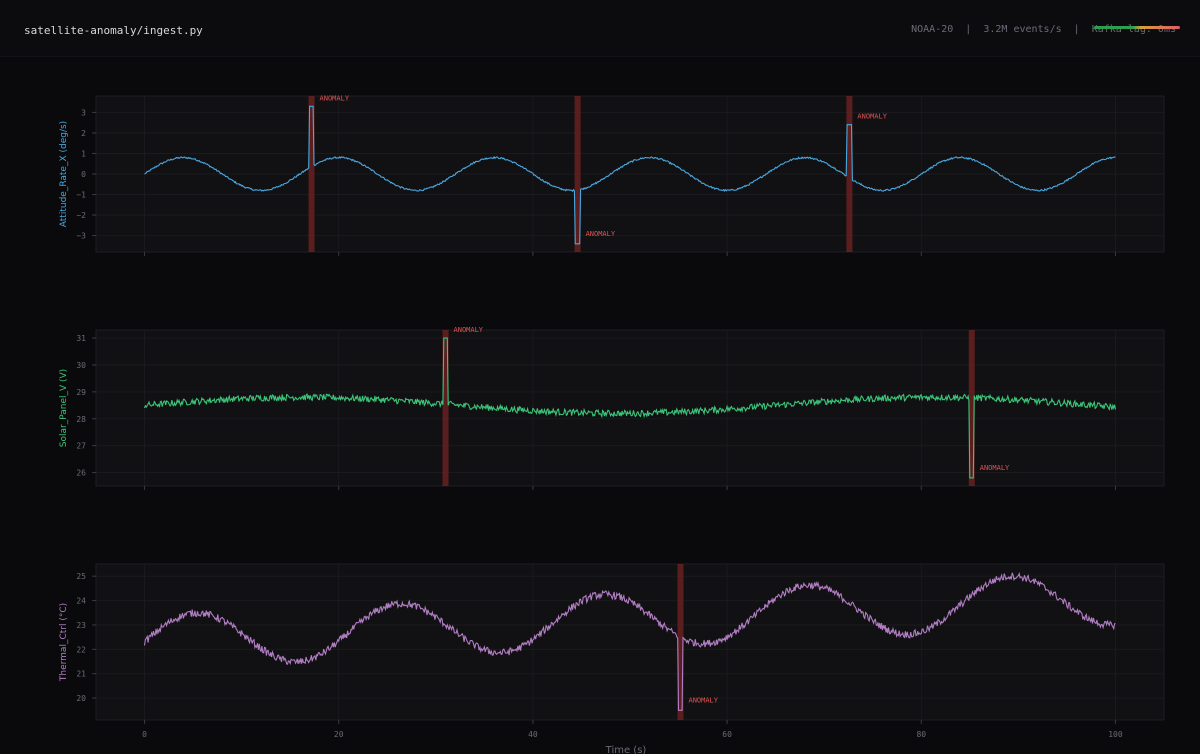 This screenshot has height=754, width=1200. Describe the element at coordinates (81, 473) in the screenshot. I see `y-tick-label: 26` at that location.